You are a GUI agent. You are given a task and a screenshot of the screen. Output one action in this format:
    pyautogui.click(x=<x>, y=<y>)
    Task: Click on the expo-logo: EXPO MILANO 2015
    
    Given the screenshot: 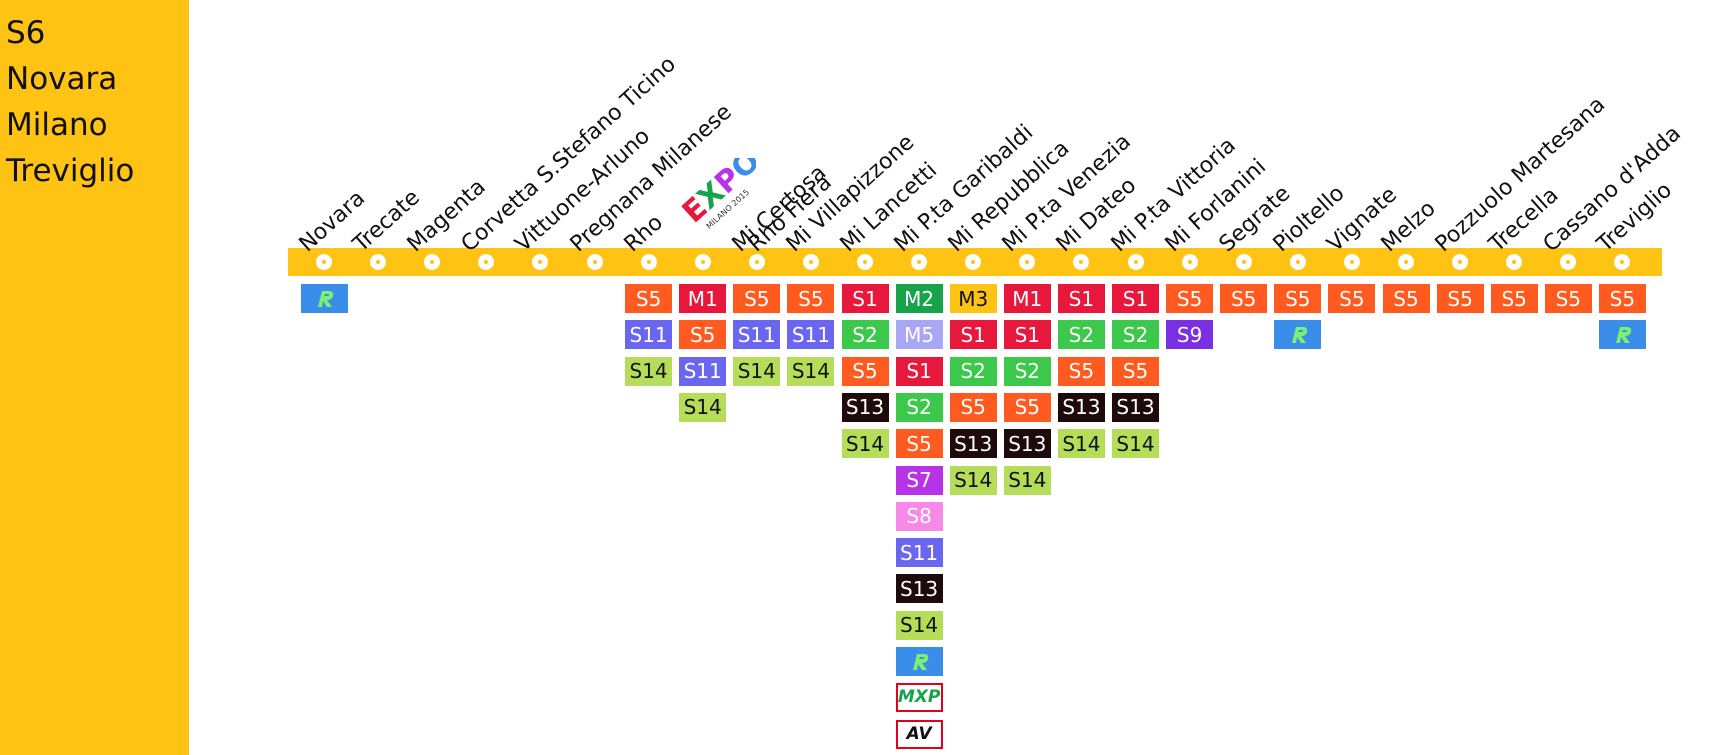 What is the action you would take?
    pyautogui.click(x=716, y=194)
    